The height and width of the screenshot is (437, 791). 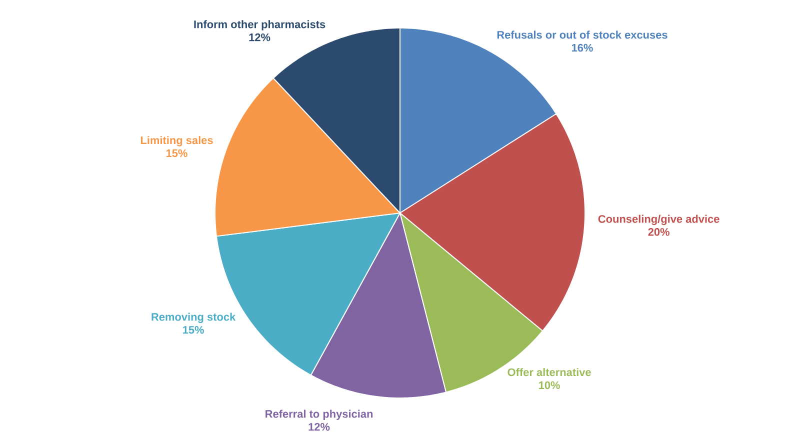 What do you see at coordinates (319, 415) in the screenshot?
I see `slice-label: Referral to physician` at bounding box center [319, 415].